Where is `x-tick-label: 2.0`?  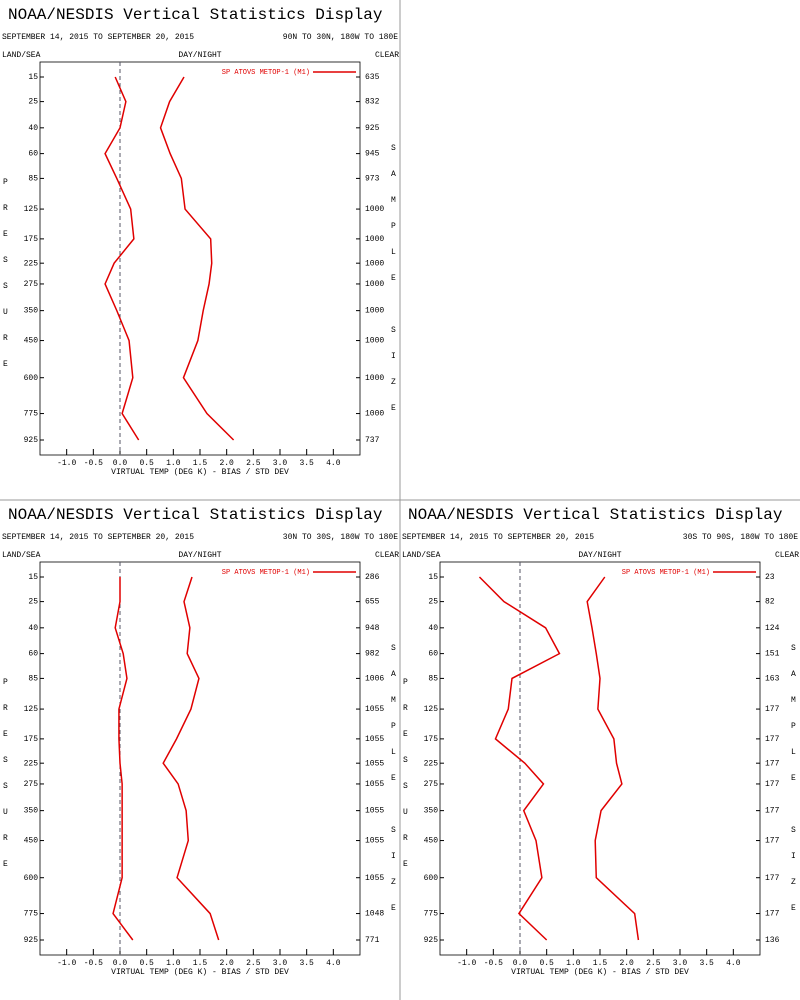
x-tick-label: 2.0 is located at coordinates (226, 963).